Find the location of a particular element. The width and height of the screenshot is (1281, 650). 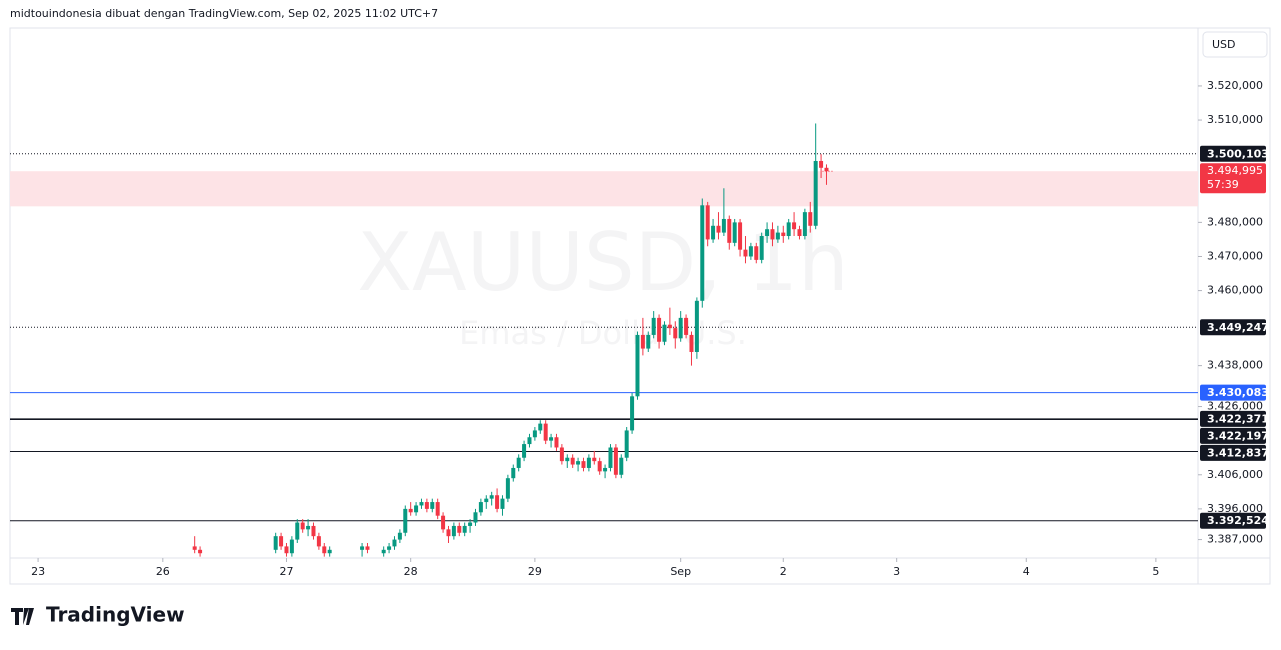

price-tag-label: 3.412,837 is located at coordinates (1238, 452).